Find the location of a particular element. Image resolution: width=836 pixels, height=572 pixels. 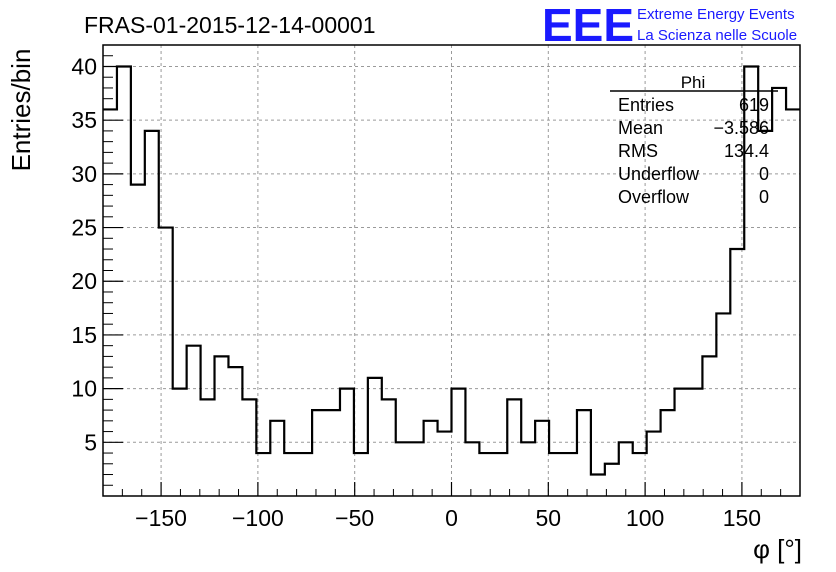

x-tick-label: 50 is located at coordinates (549, 518).